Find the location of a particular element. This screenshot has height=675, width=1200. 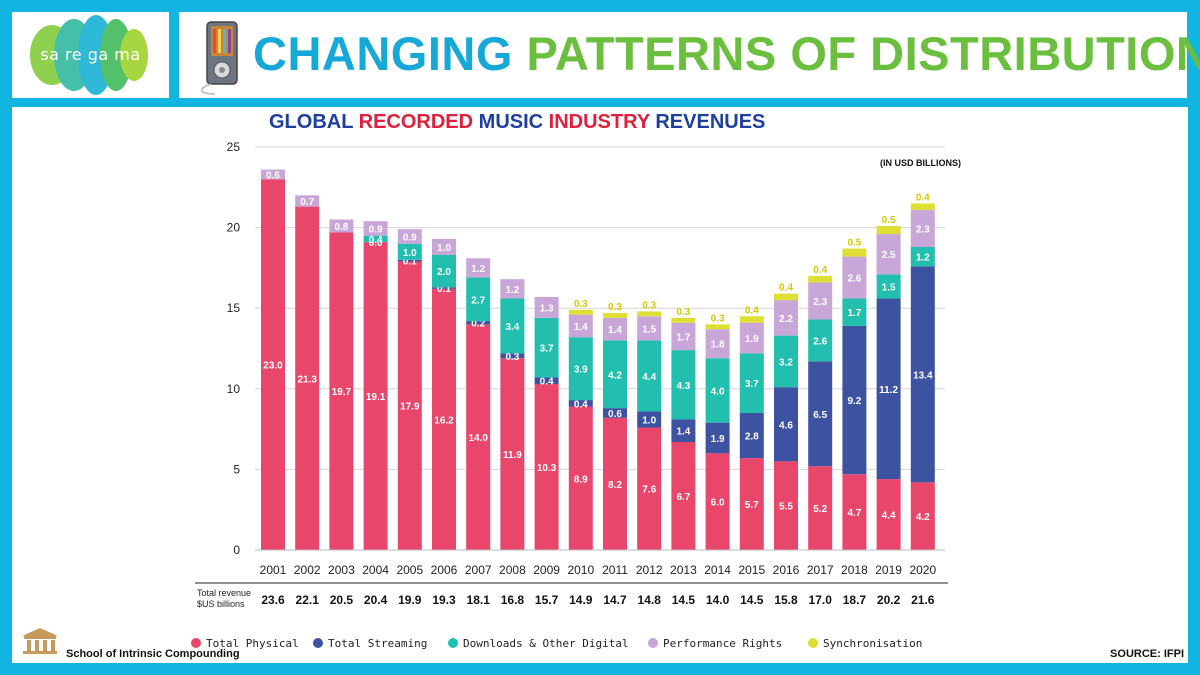

data-label: 11.2 is located at coordinates (888, 390).